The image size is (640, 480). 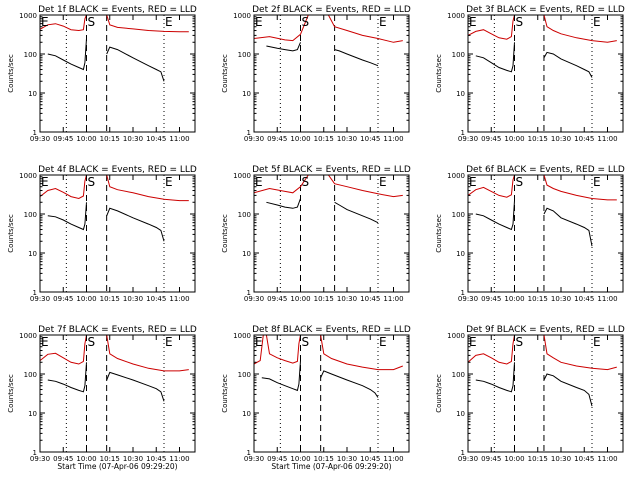 What do you see at coordinates (331, 10) in the screenshot?
I see `panel-title: Det 2f BLACK = Events, RED = LLD` at bounding box center [331, 10].